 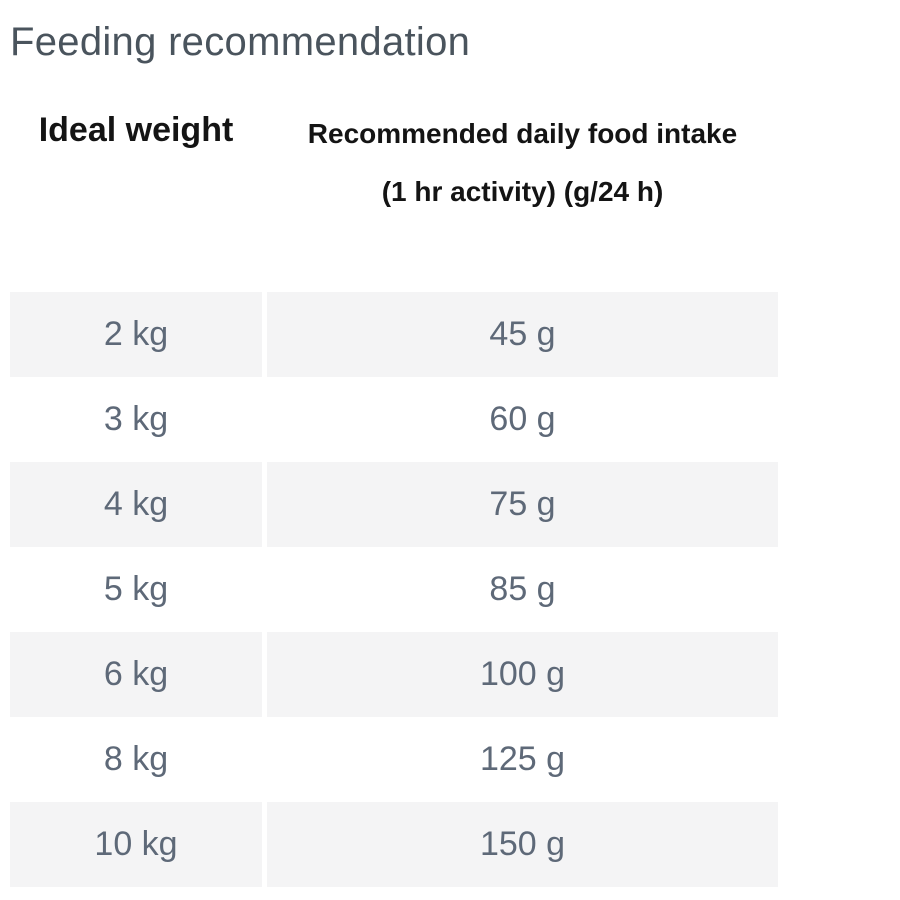 I want to click on table-row: 10 kg 150 g, so click(x=394, y=844).